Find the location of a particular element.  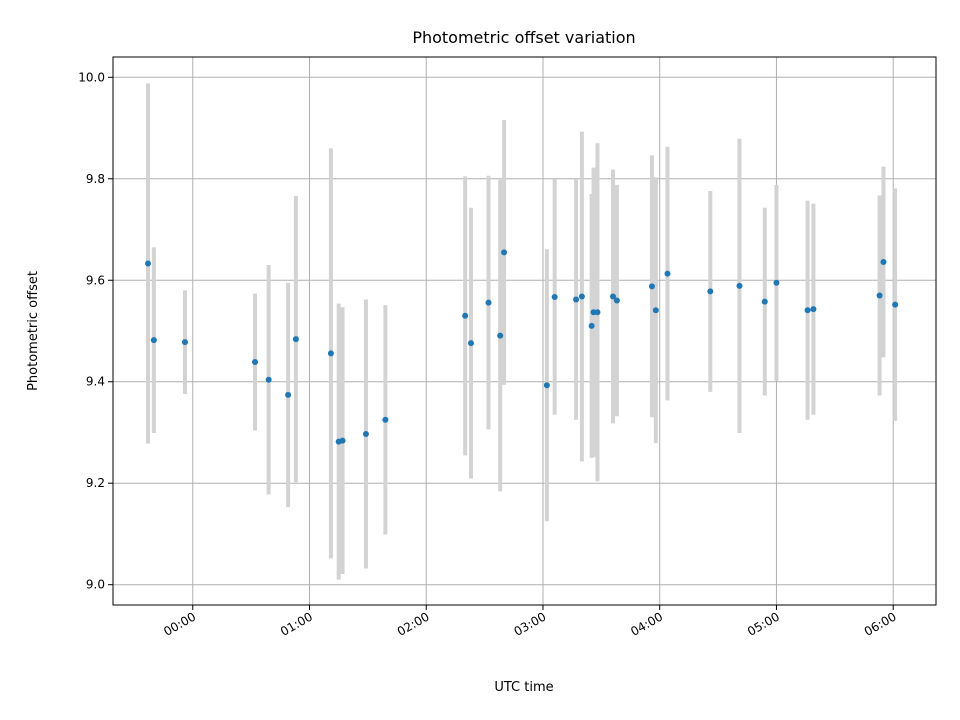

x-tick-label: 05:00 is located at coordinates (763, 623).